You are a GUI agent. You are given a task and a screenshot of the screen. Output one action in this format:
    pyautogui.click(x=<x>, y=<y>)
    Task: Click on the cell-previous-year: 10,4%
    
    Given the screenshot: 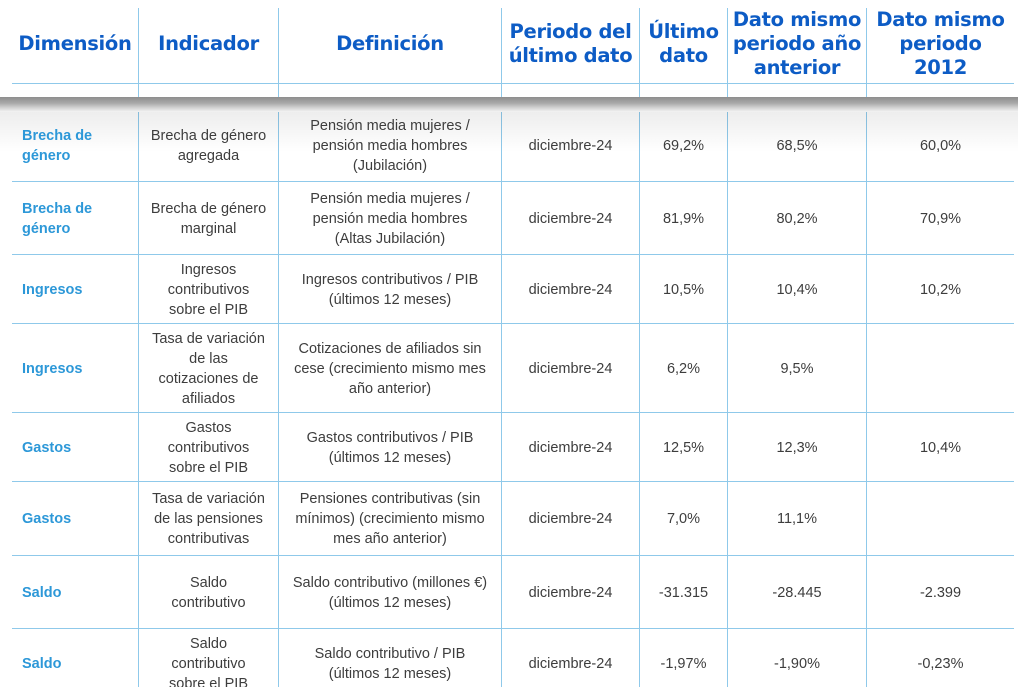 What is the action you would take?
    pyautogui.click(x=797, y=289)
    